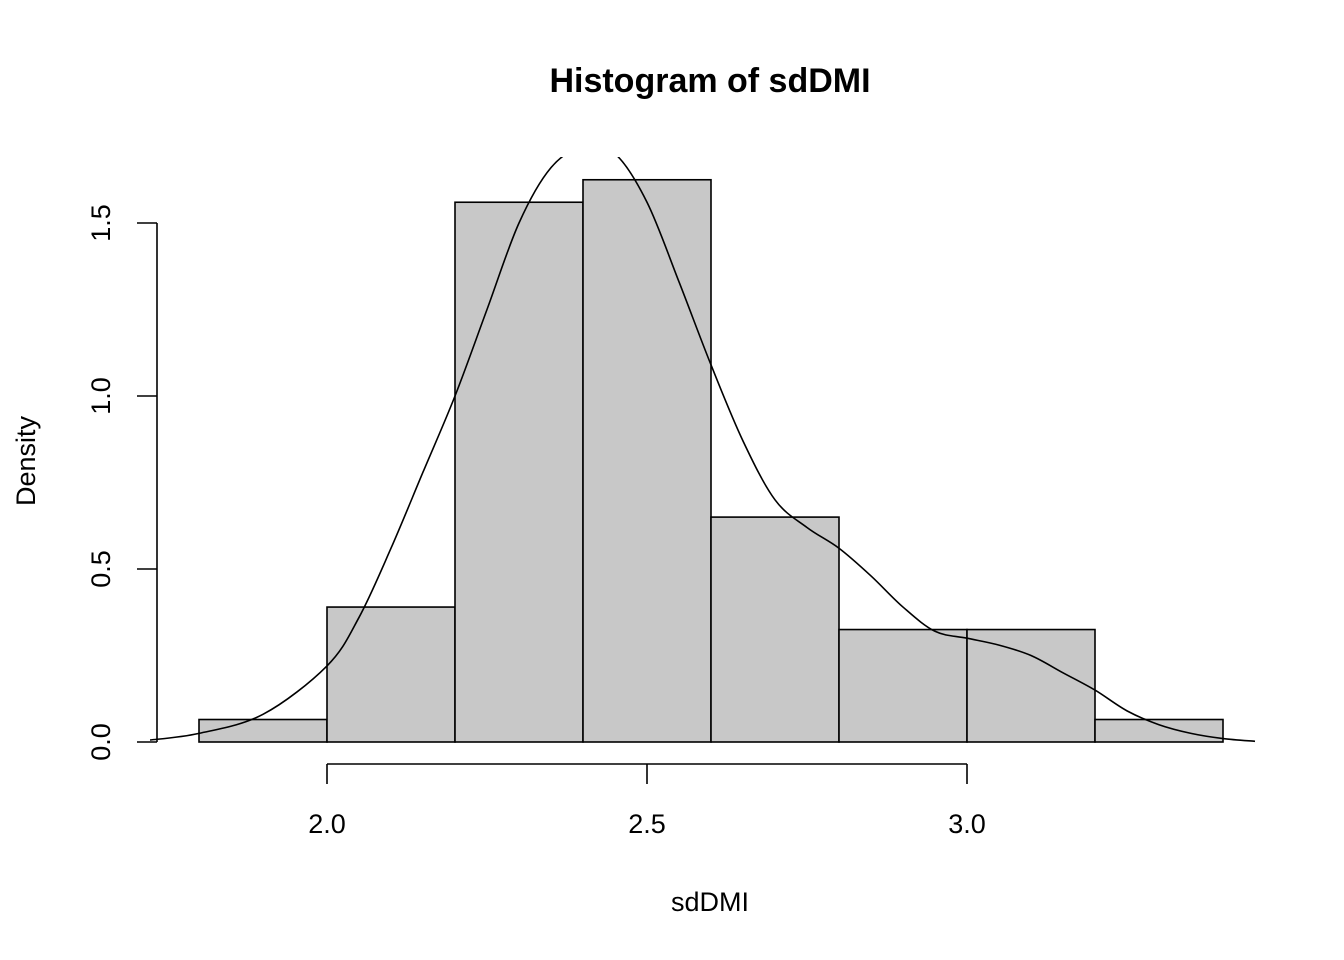  Describe the element at coordinates (967, 824) in the screenshot. I see `x-tick-label: 3.0` at that location.